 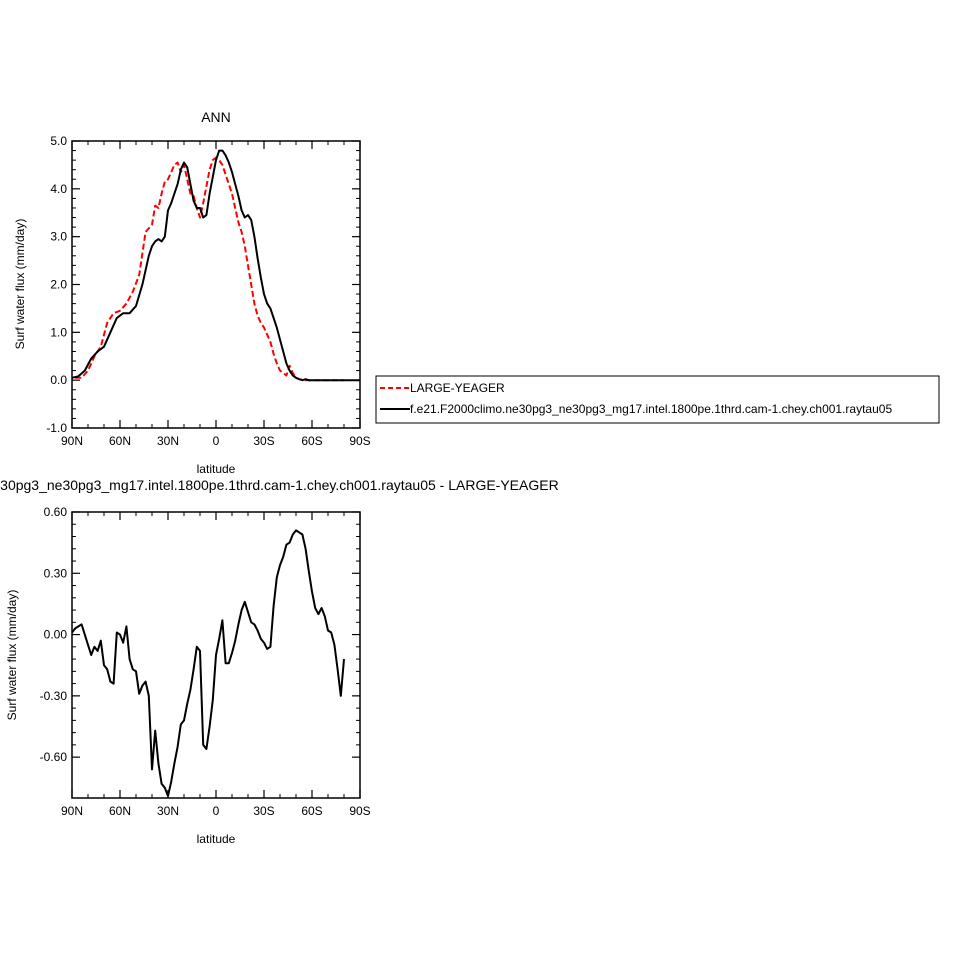 What do you see at coordinates (56, 635) in the screenshot?
I see `bottom-y-tick-label: 0.00` at bounding box center [56, 635].